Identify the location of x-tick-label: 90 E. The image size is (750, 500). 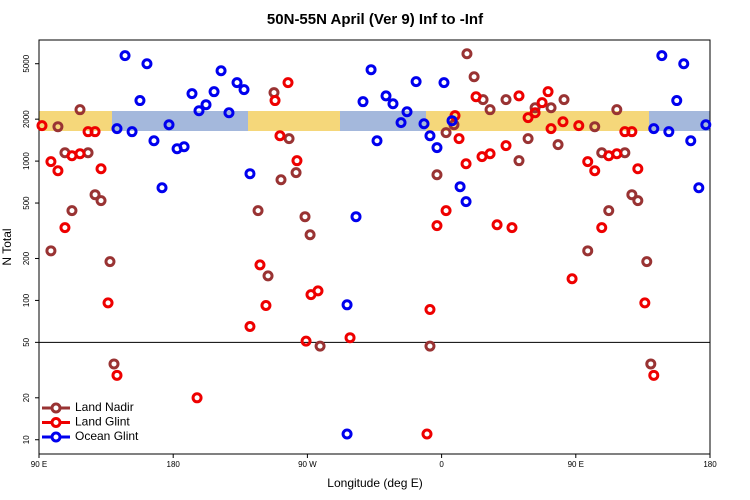
(39, 464).